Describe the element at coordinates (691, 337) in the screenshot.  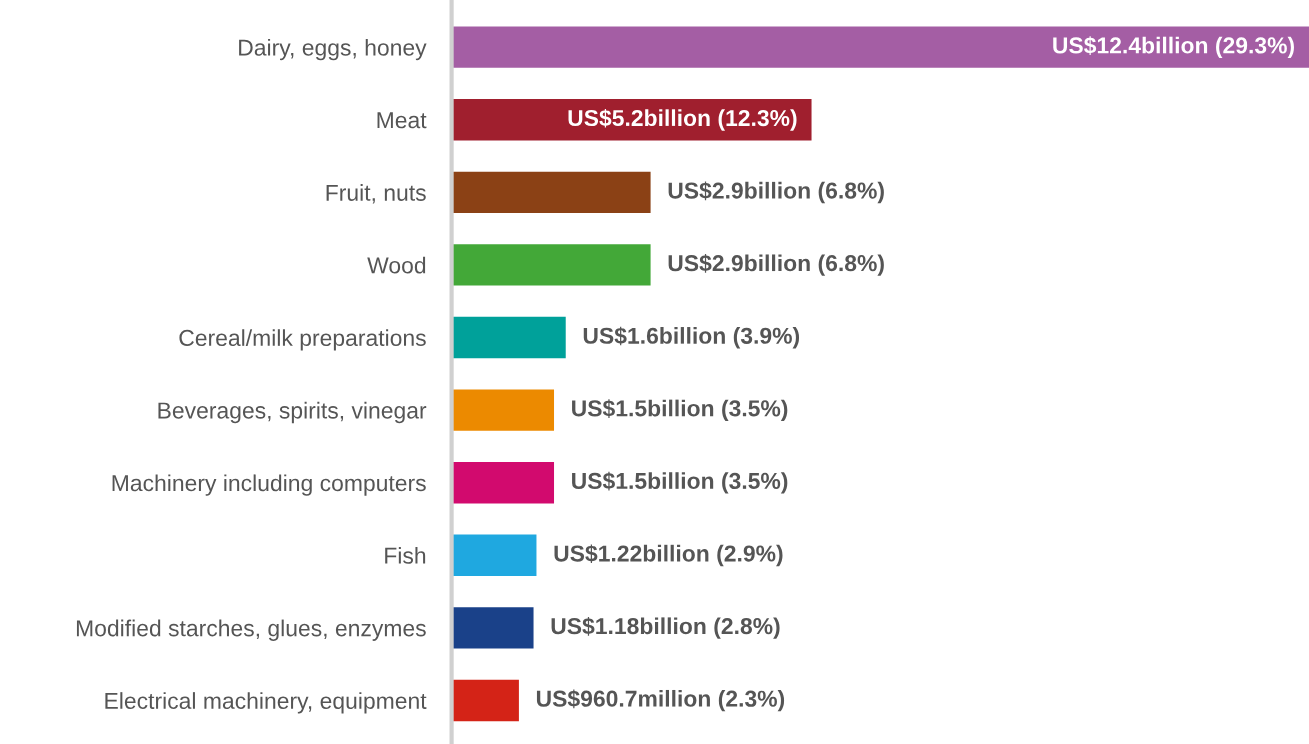
I see `data-label: US$1.6billion (3.9%)` at that location.